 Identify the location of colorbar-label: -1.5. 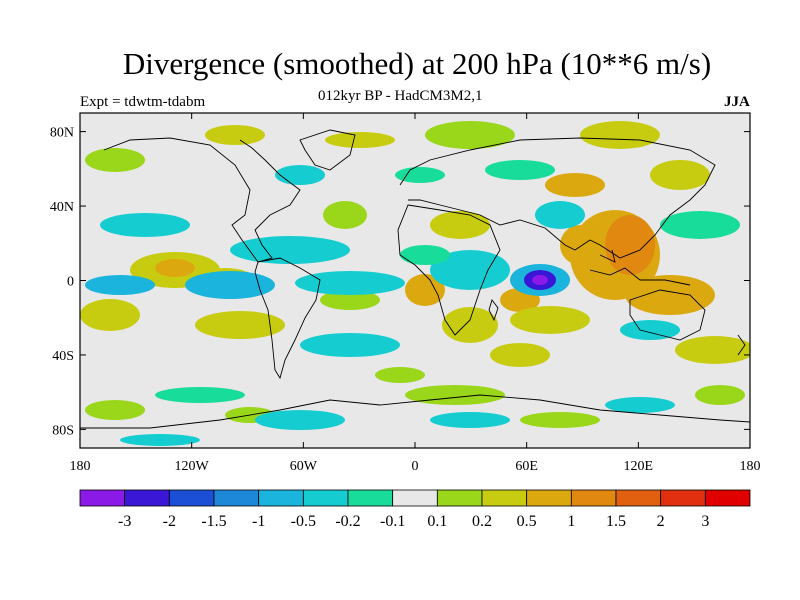
(213, 521).